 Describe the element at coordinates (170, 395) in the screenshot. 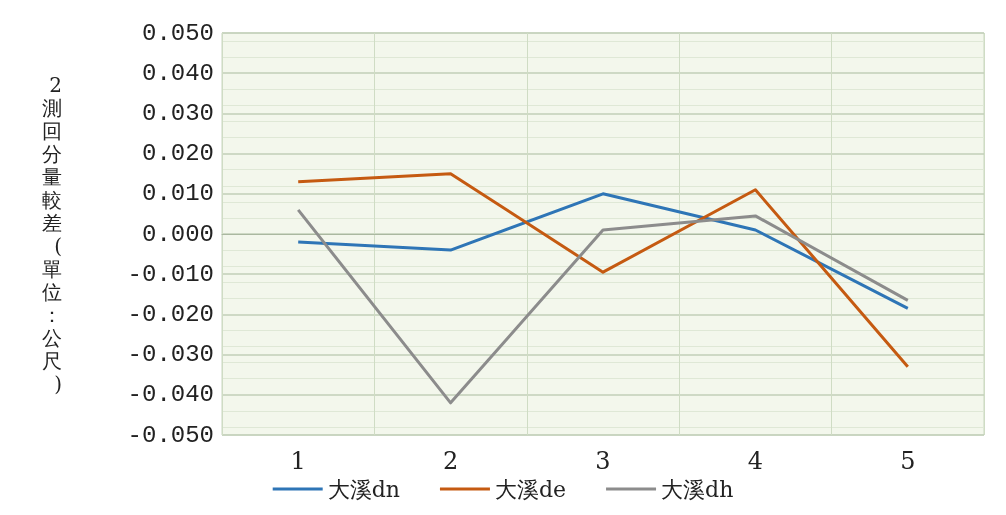

I see `y-tick-label: -0.040` at that location.